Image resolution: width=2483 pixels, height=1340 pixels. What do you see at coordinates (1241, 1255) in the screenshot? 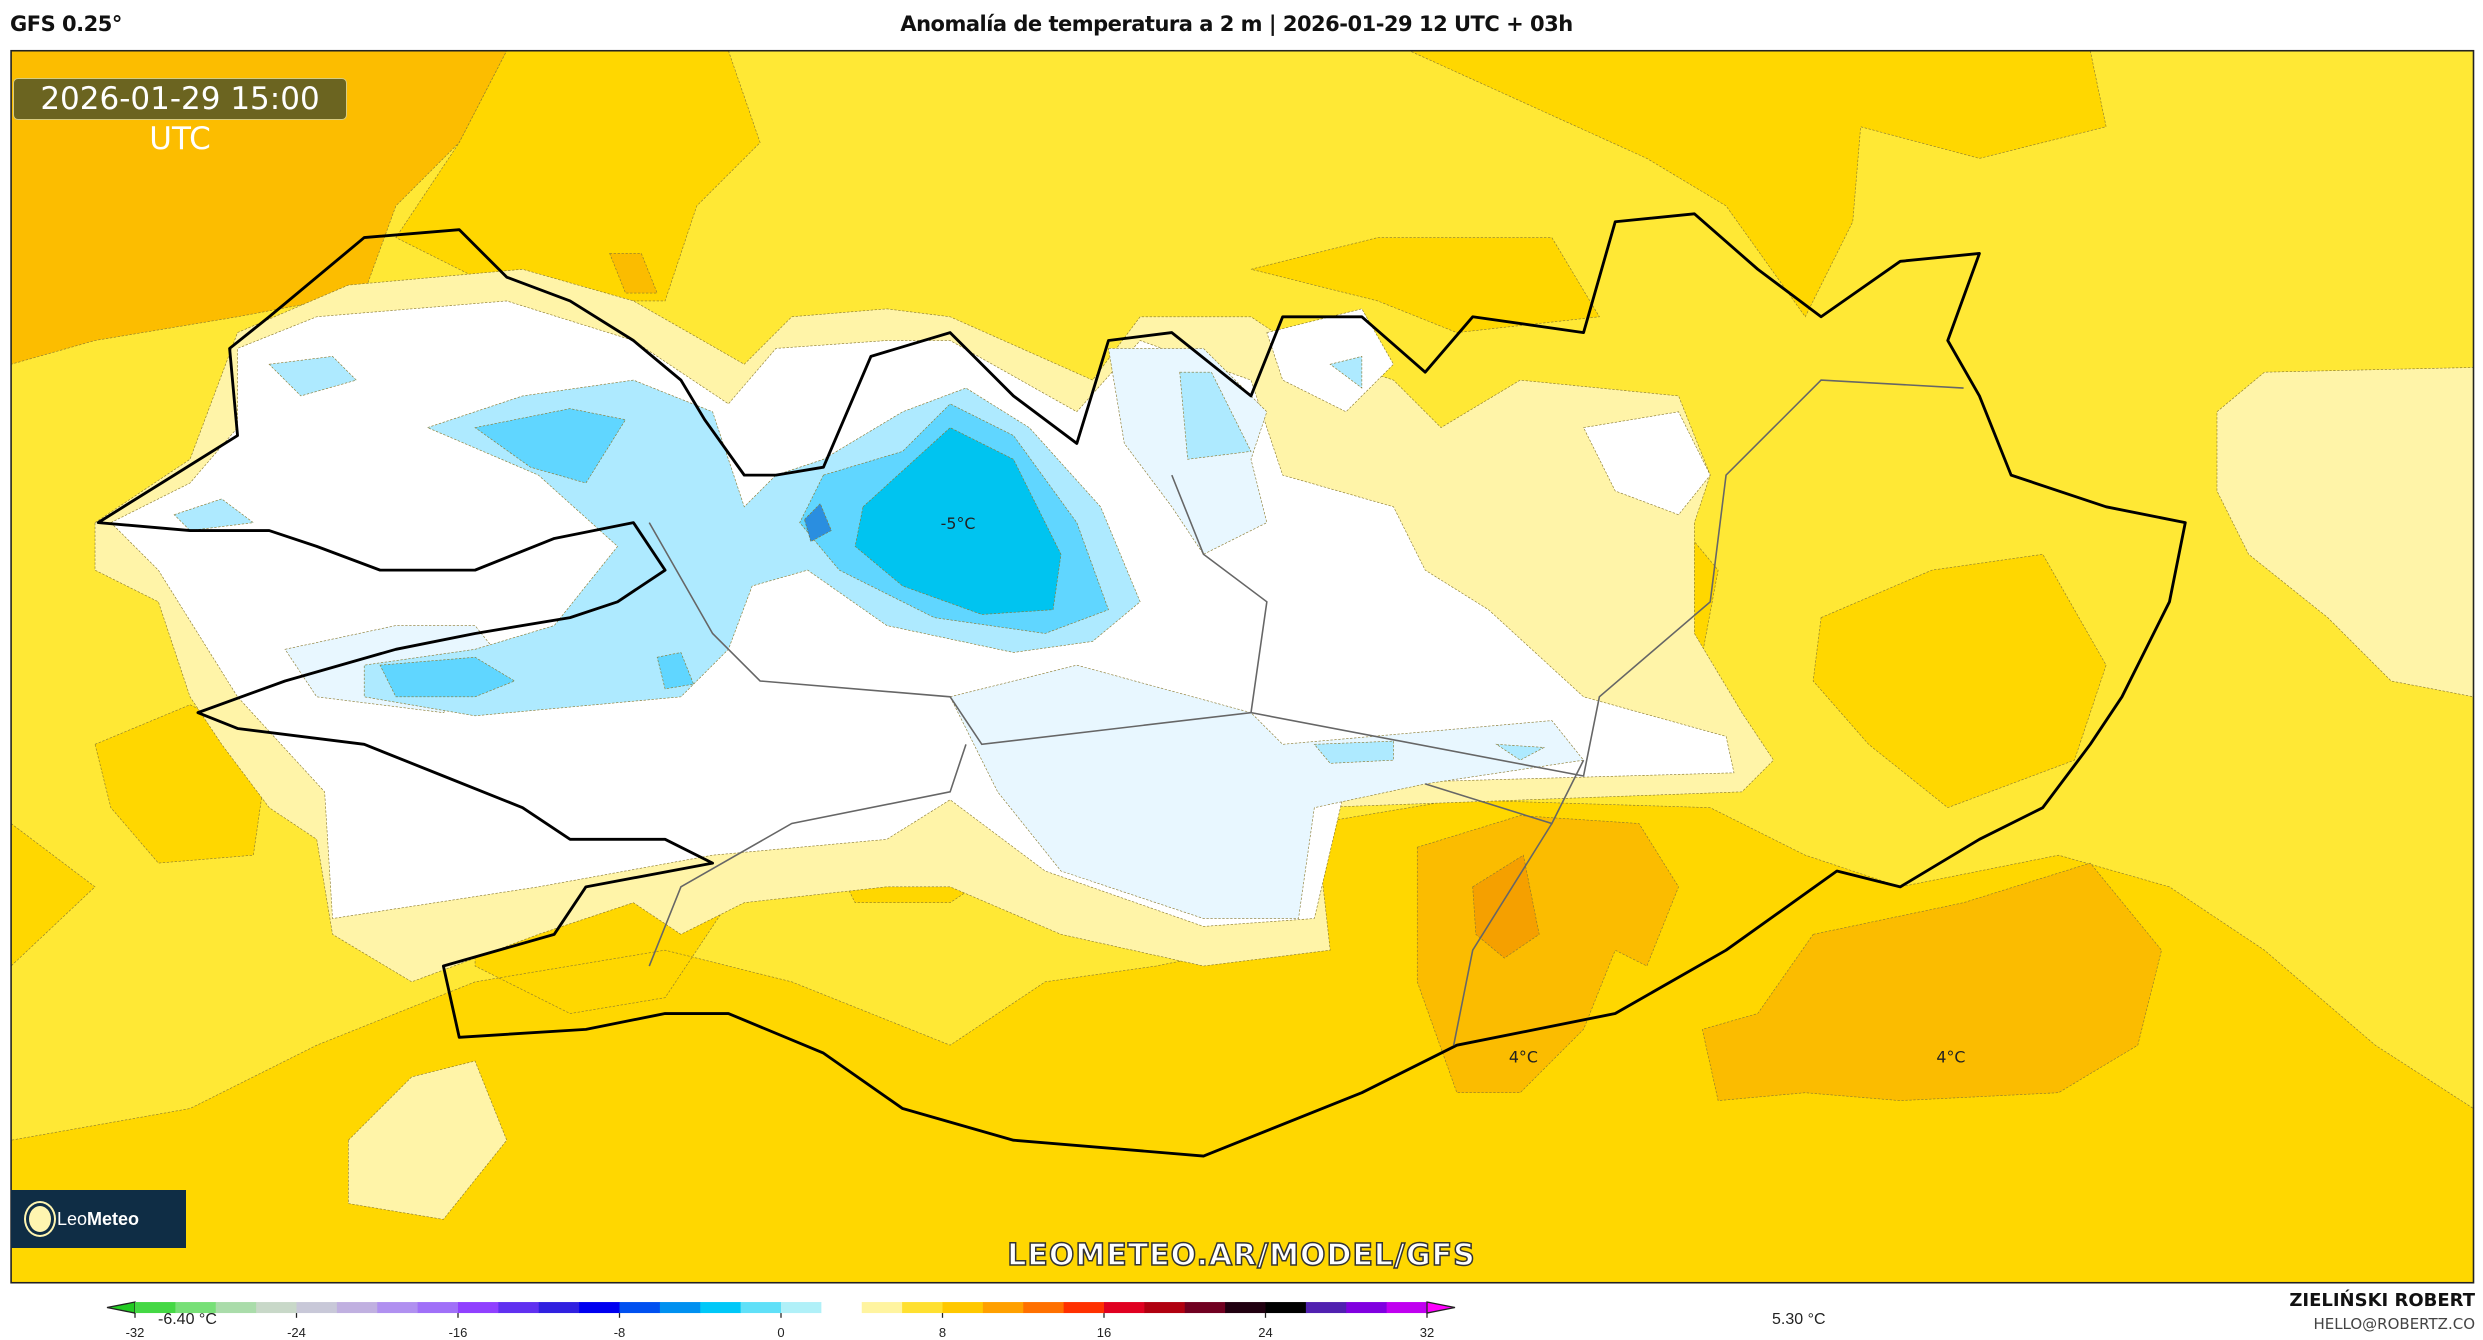
I see `watermark: LEOMETEO.AR/MODEL/GFS` at bounding box center [1241, 1255].